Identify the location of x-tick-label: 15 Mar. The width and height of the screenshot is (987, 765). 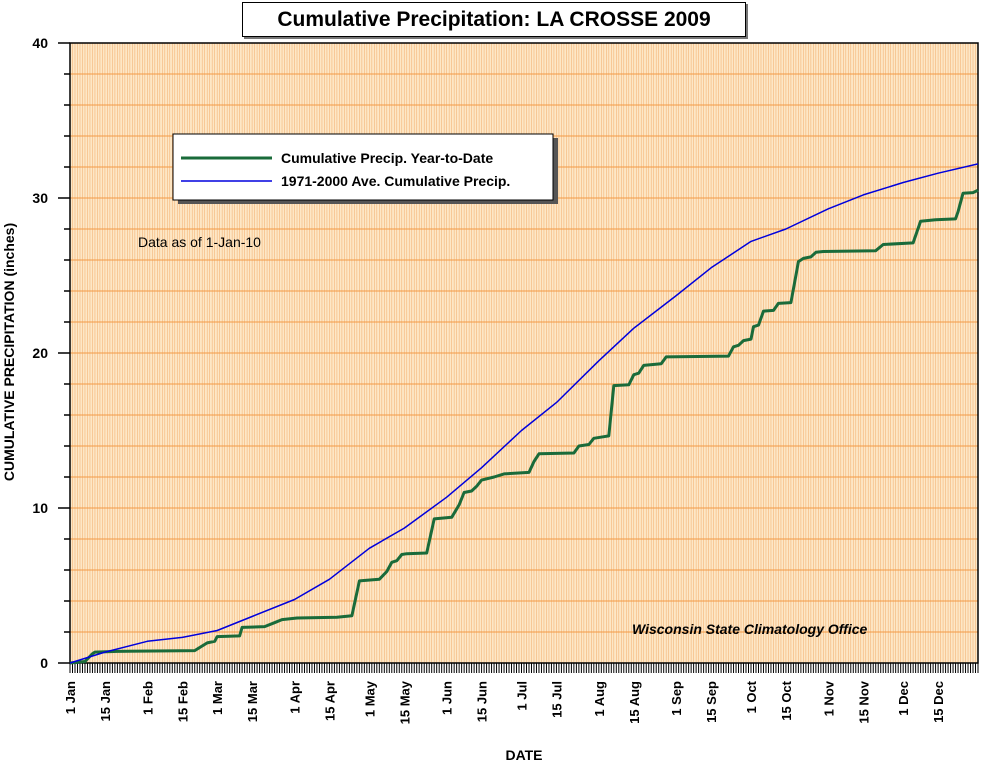
(252, 701).